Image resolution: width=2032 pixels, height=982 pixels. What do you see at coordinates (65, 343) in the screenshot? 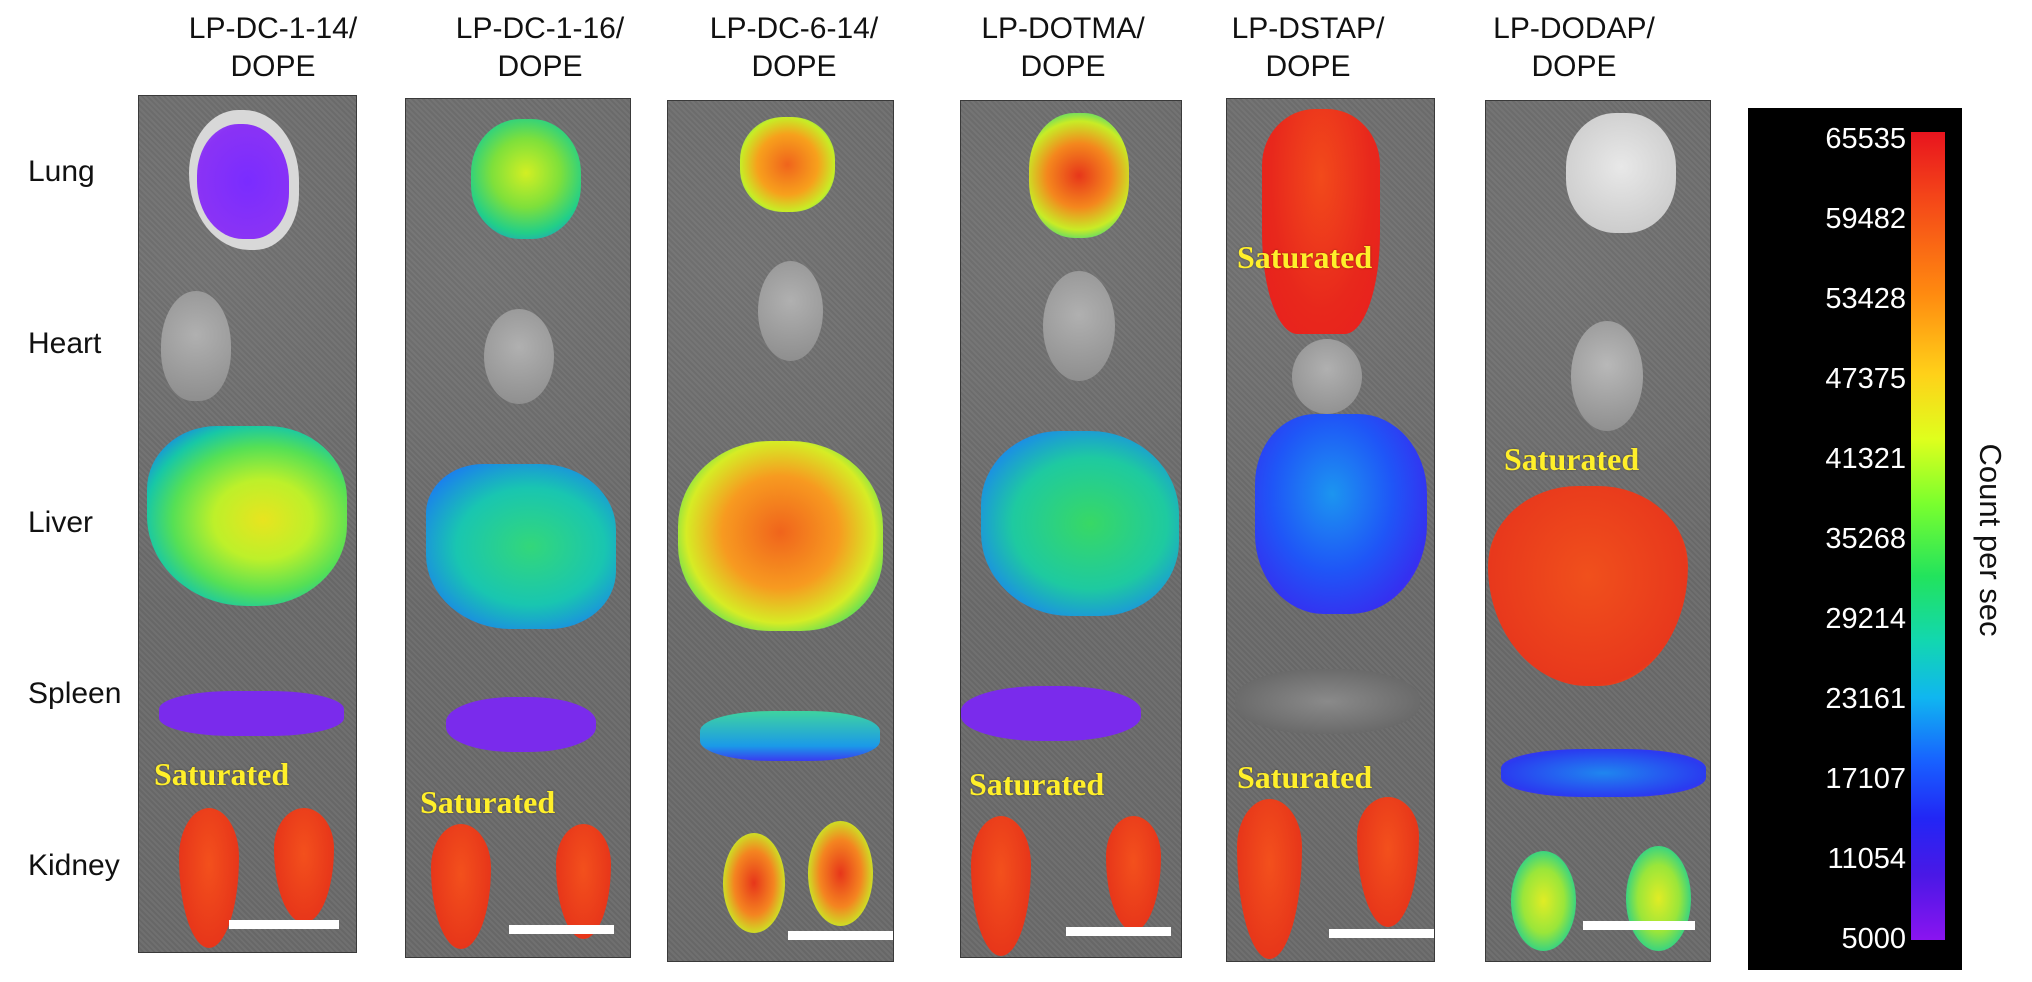
I see `row-label-heart: Heart` at bounding box center [65, 343].